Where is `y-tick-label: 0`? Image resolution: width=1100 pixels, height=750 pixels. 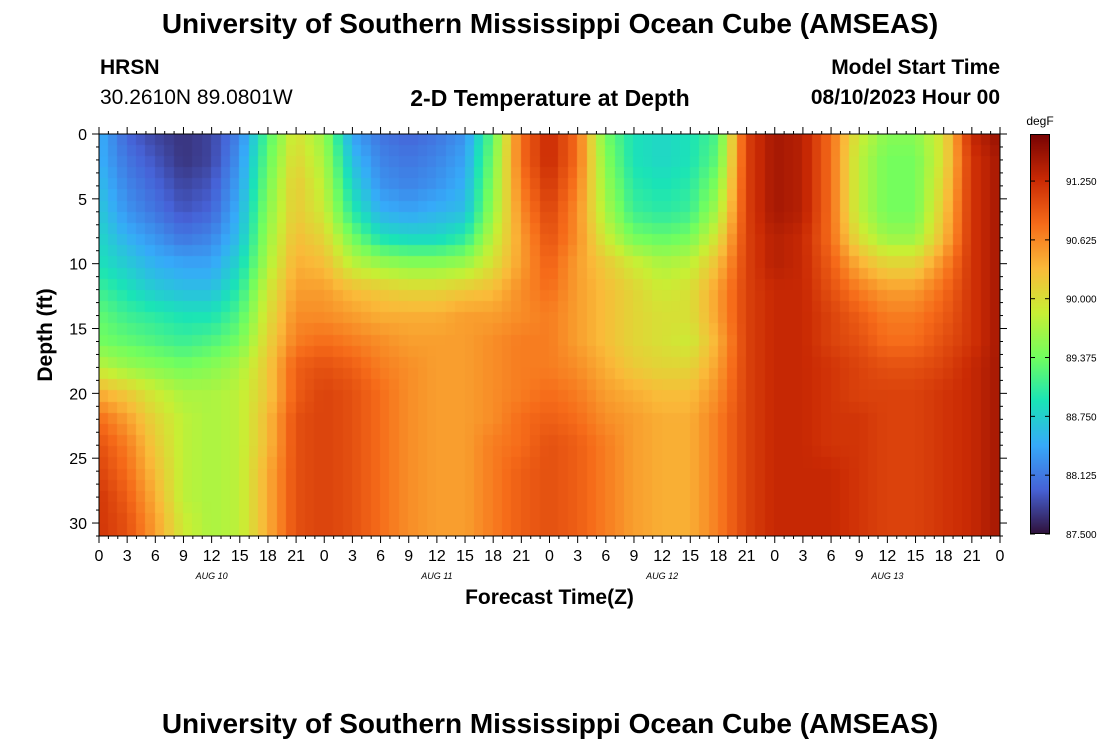
y-tick-label: 0 is located at coordinates (82, 135).